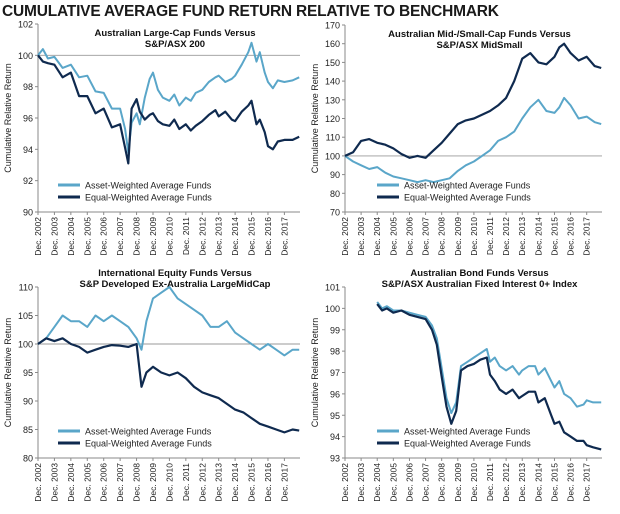 The height and width of the screenshot is (514, 620). Describe the element at coordinates (28, 181) in the screenshot. I see `y-tick-label: 92` at that location.